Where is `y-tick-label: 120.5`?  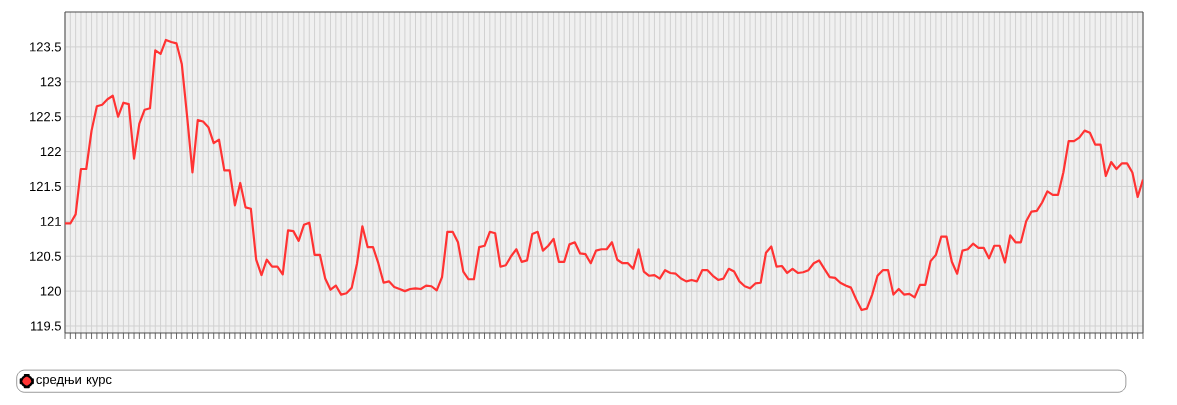 y-tick-label: 120.5 is located at coordinates (45, 256).